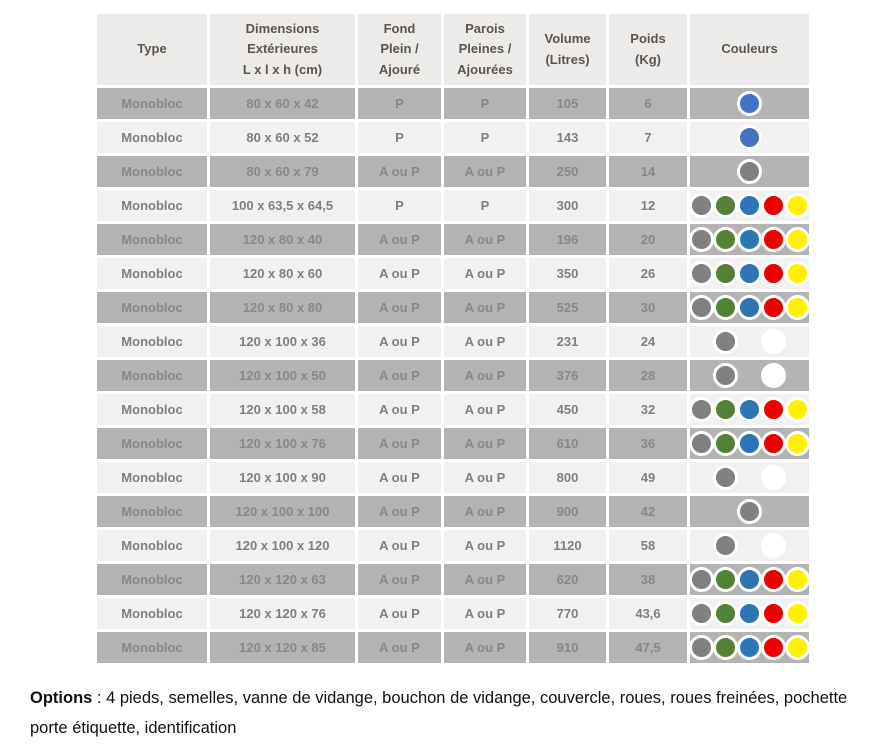 The height and width of the screenshot is (747, 892). I want to click on cell-volume: 1120, so click(567, 545).